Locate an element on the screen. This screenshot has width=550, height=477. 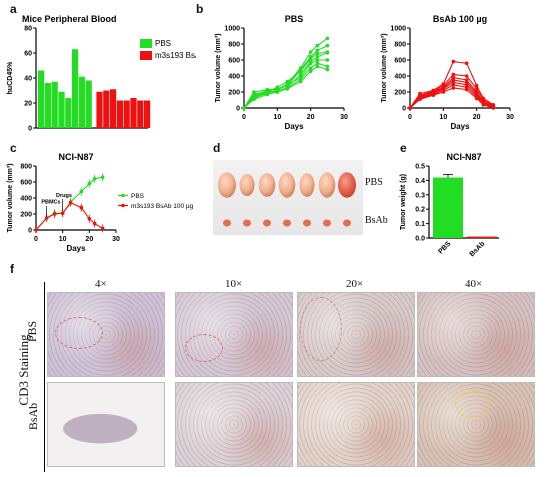
histology-tile-pbs-10x is located at coordinates (234, 334).